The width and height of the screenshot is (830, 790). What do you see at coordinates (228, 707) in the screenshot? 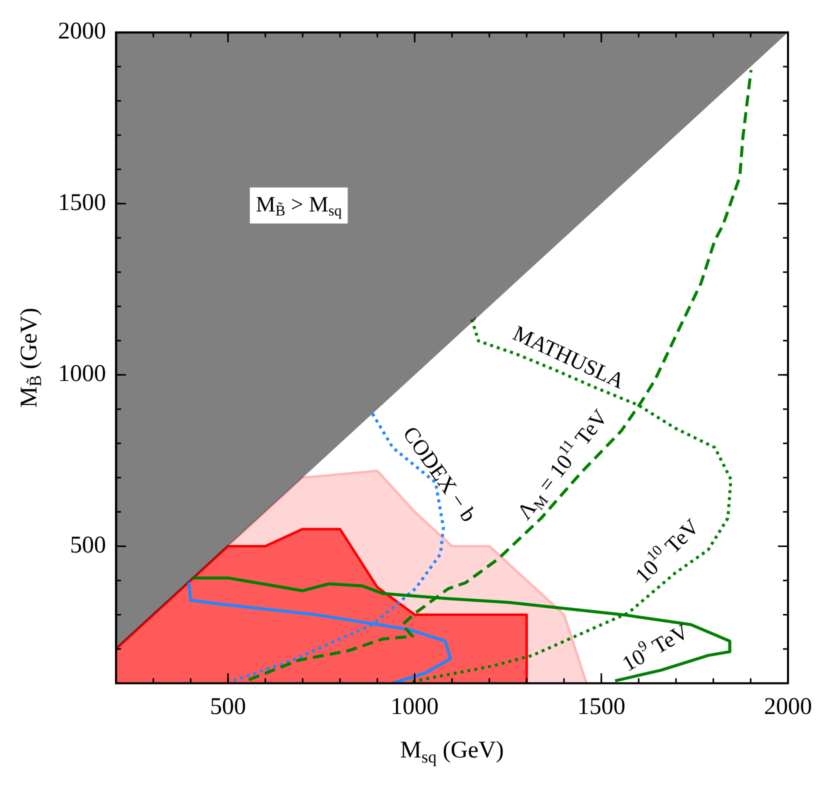
I see `x-tick-label: 500` at bounding box center [228, 707].